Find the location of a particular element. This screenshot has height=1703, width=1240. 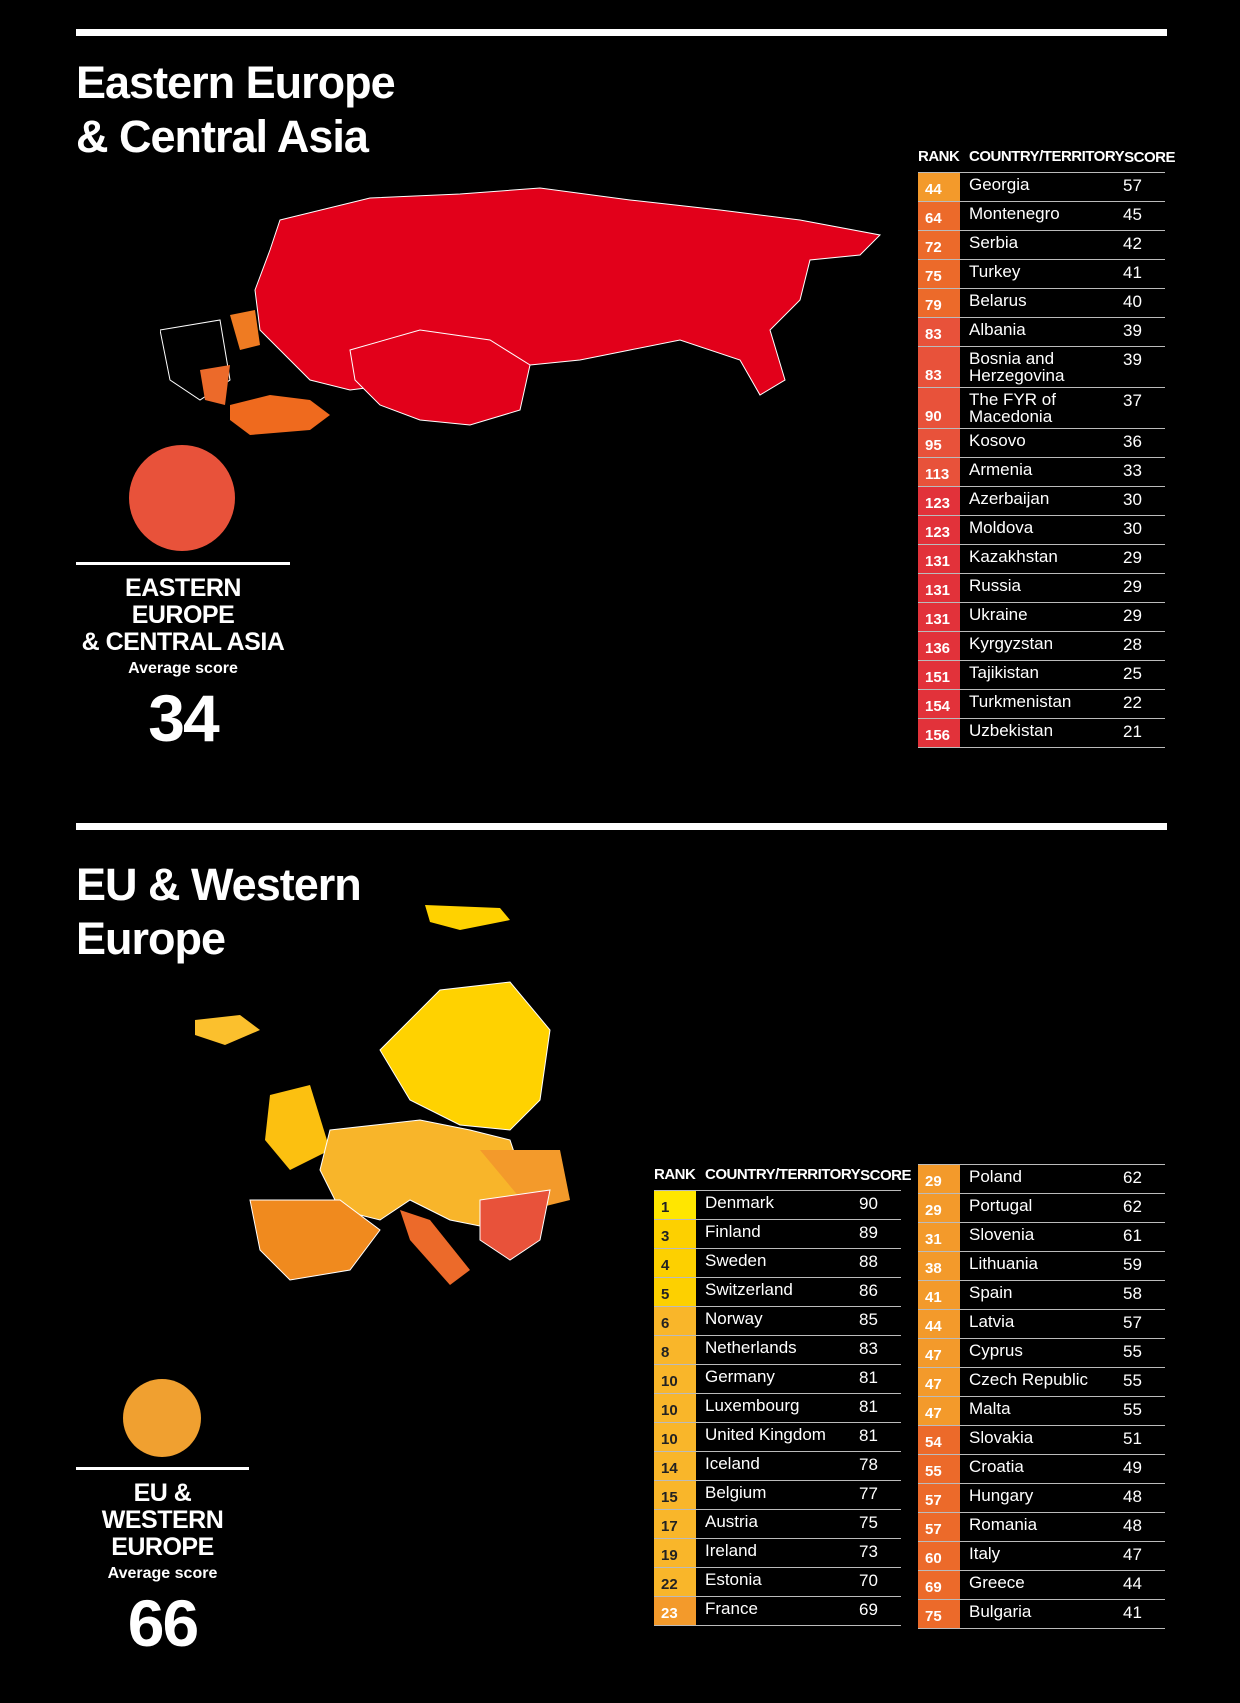

score-cell: 57 is located at coordinates (1132, 1322).